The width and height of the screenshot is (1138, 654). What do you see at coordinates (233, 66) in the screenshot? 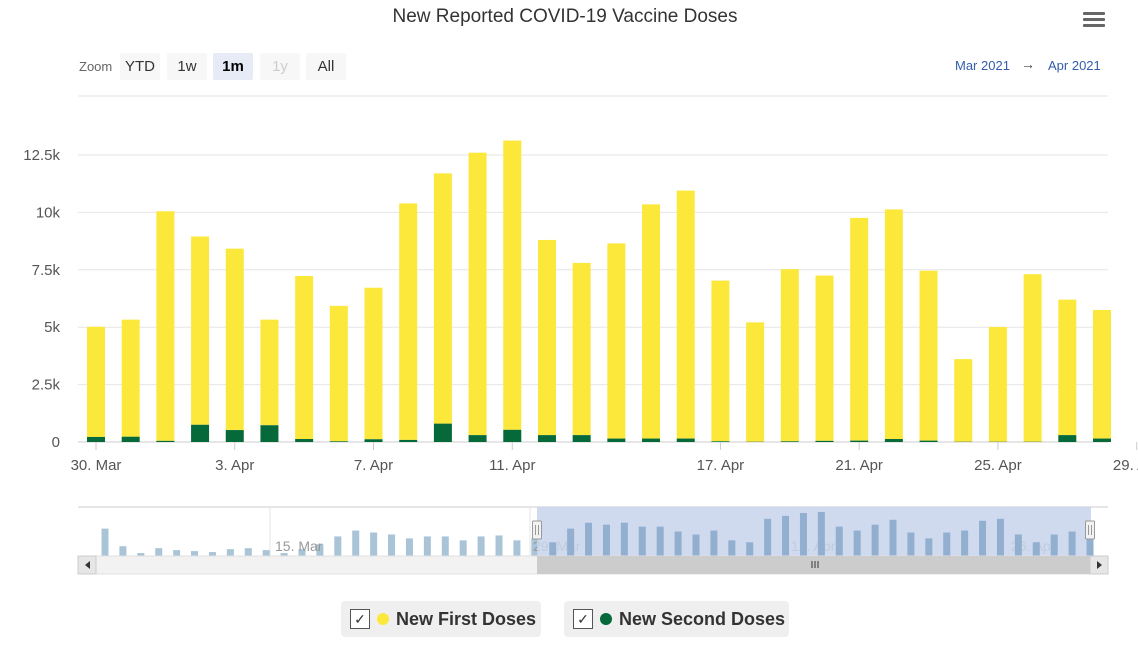
I see `zoom-1m-button: 1m` at bounding box center [233, 66].